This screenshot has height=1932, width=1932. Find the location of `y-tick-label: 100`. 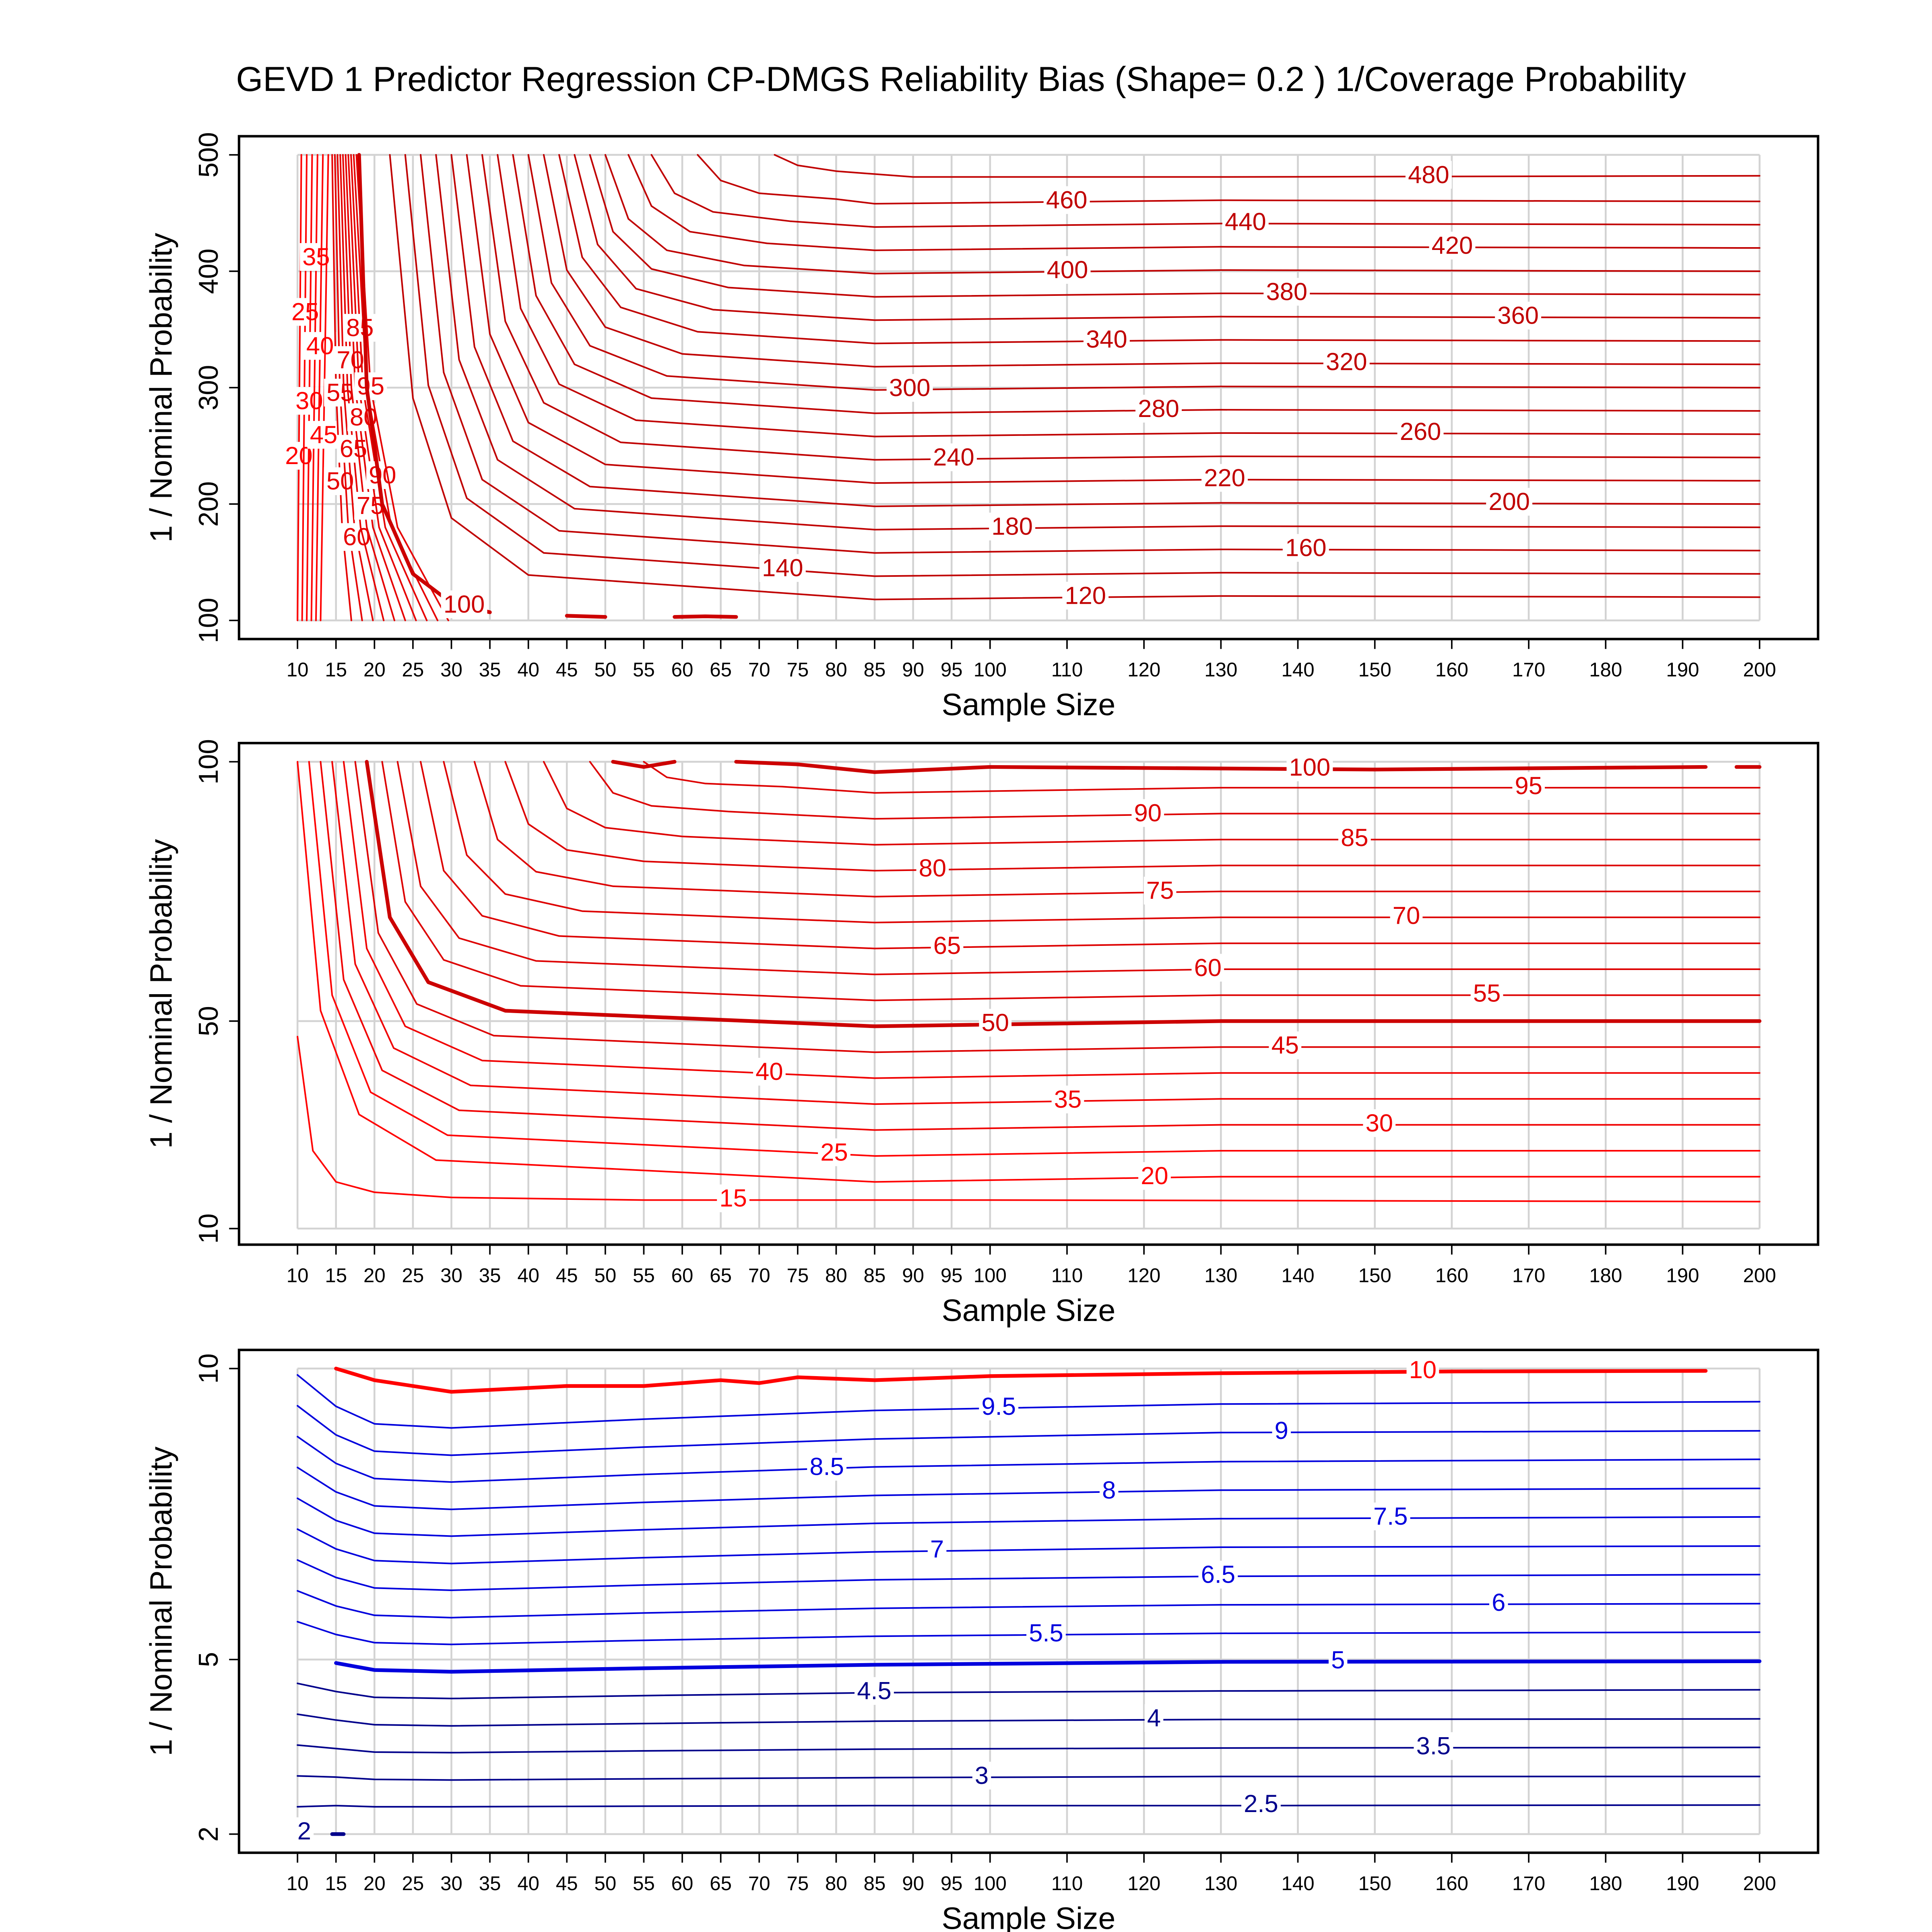

y-tick-label: 100 is located at coordinates (209, 761).